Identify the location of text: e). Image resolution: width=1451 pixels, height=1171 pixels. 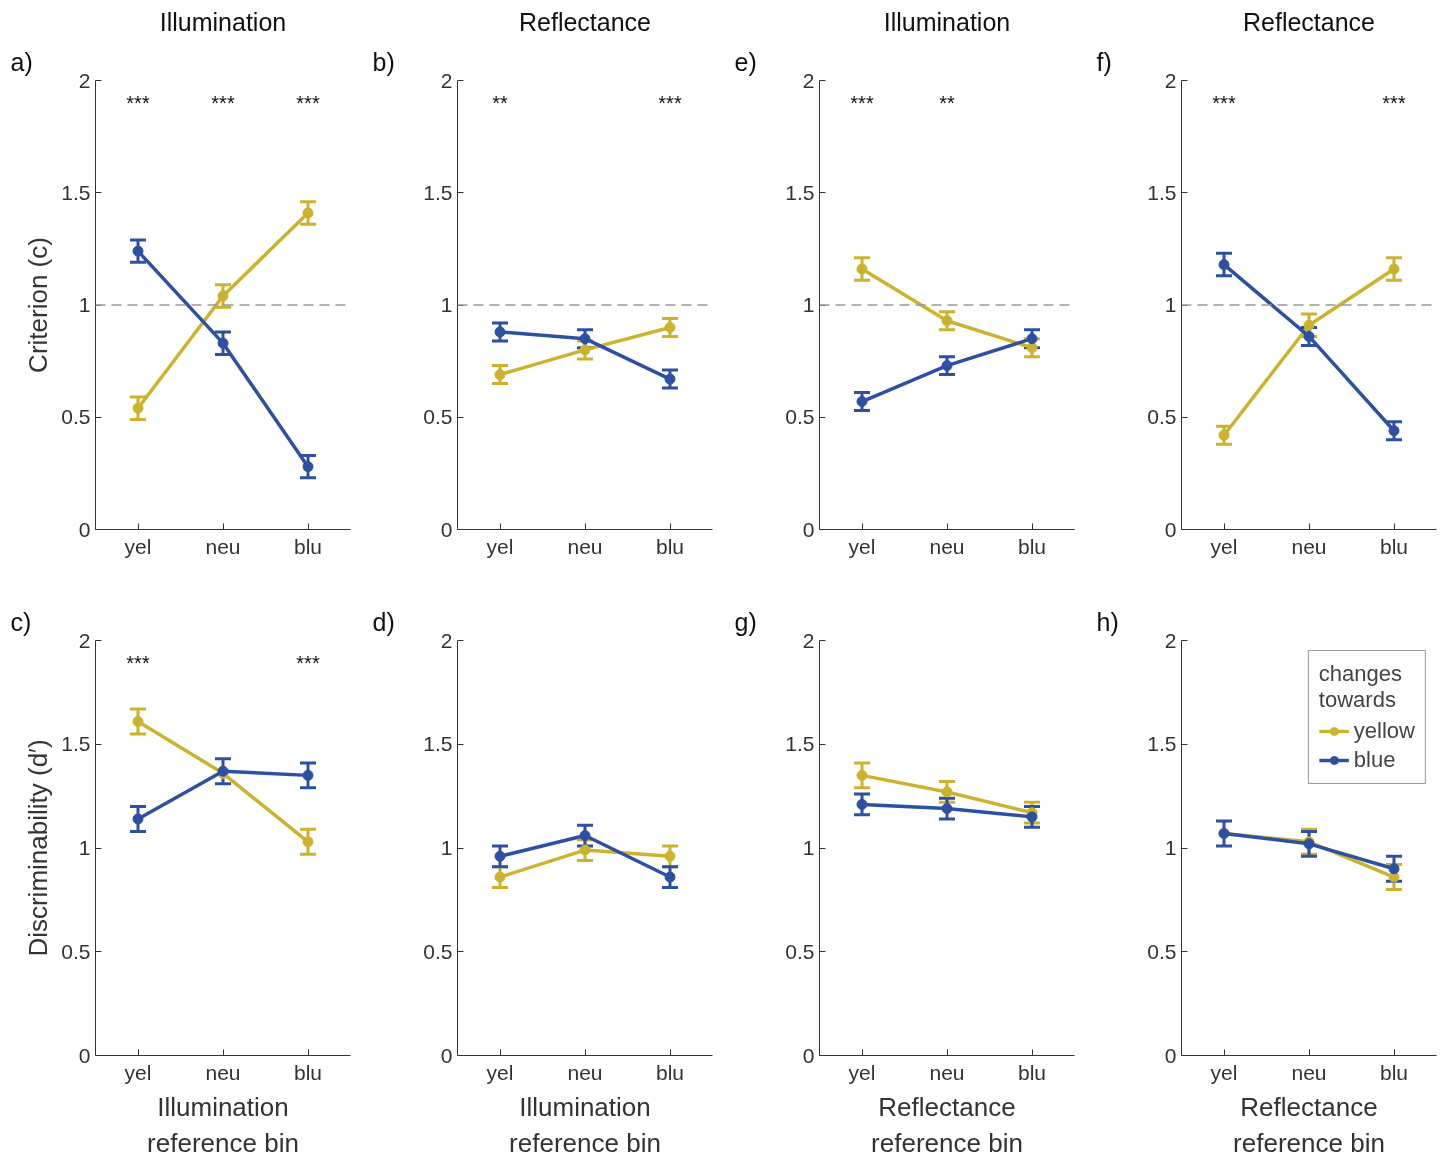
(745, 61).